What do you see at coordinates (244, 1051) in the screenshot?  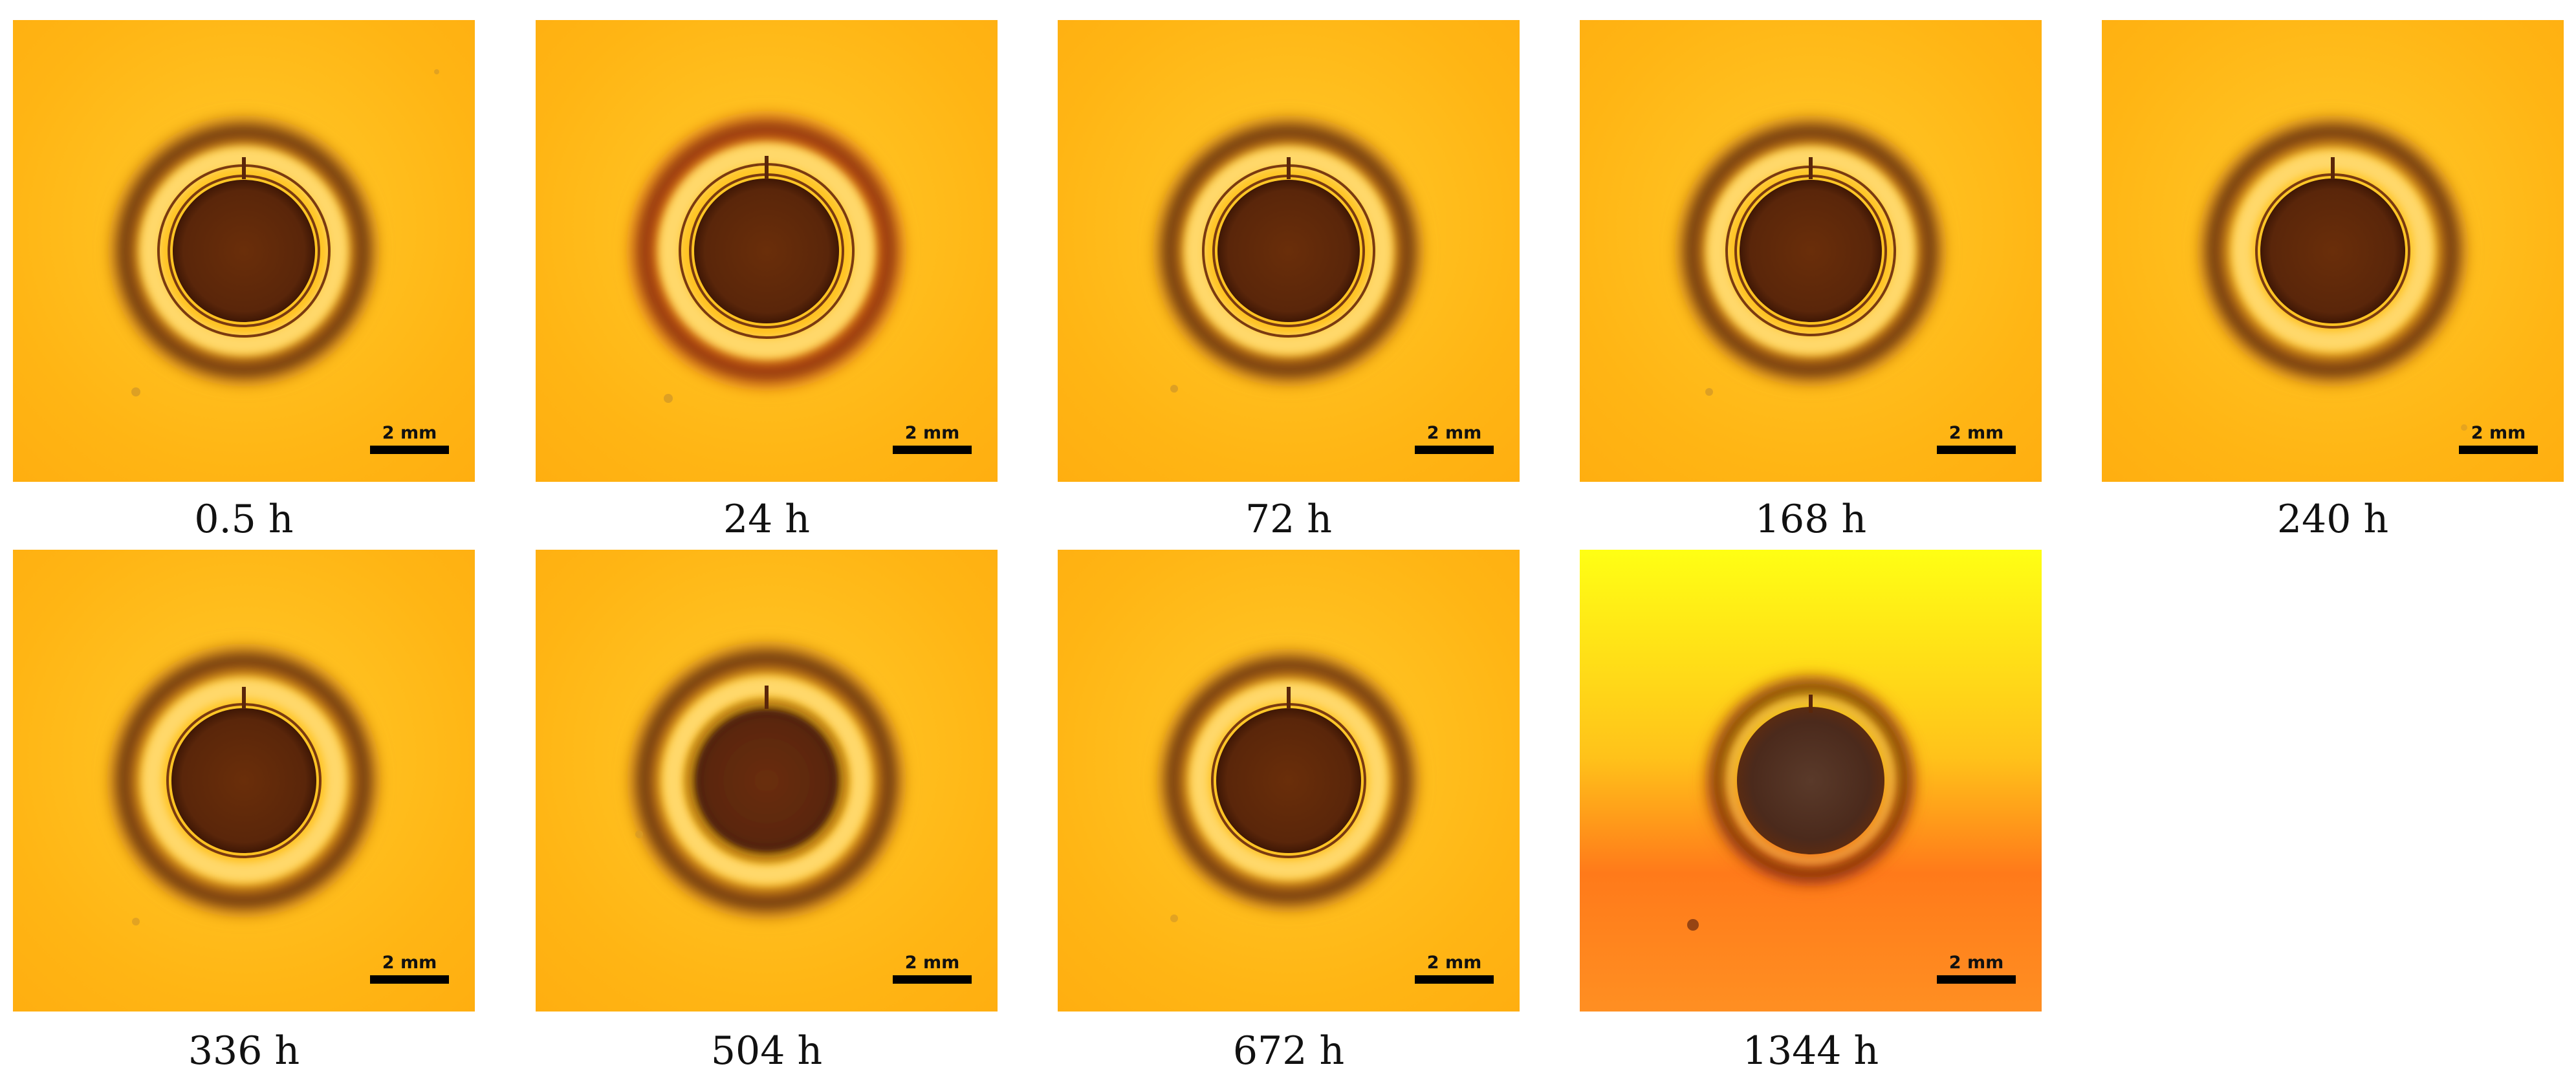 I see `panel-caption: 336 h` at bounding box center [244, 1051].